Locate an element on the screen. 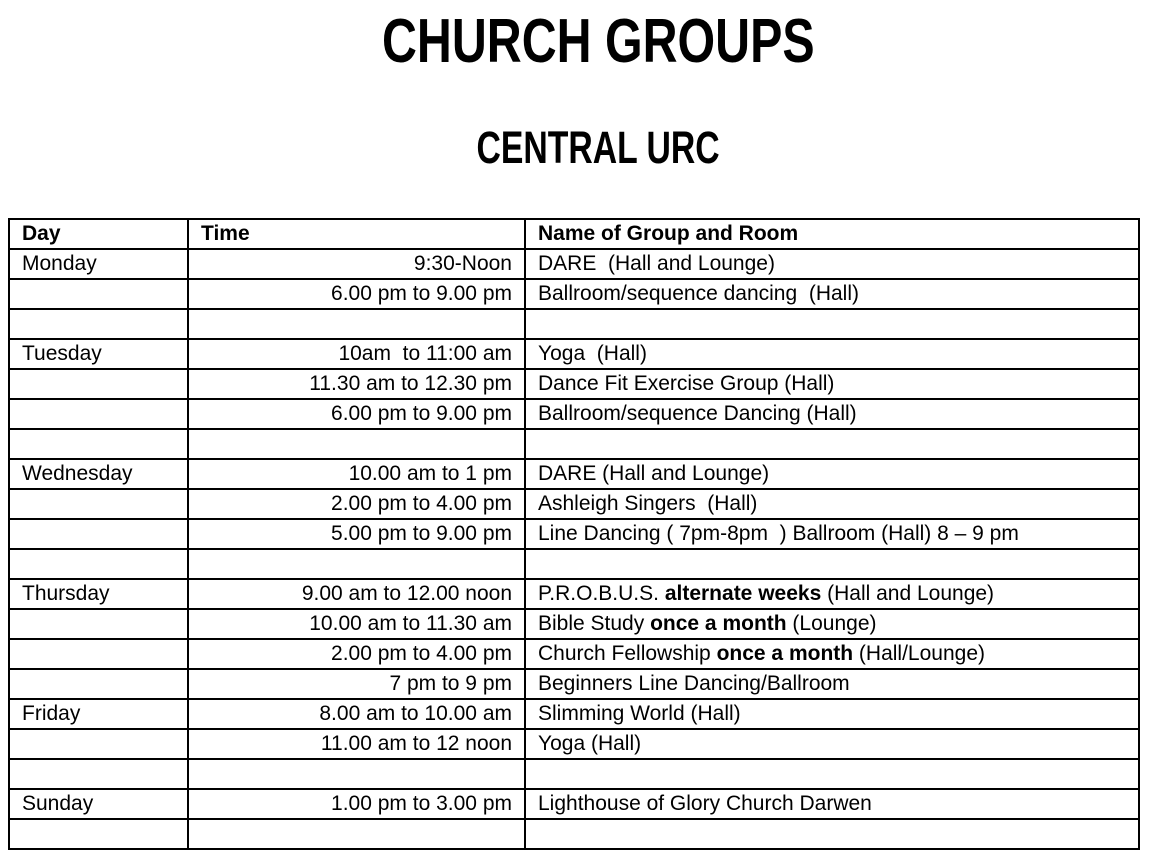 The height and width of the screenshot is (856, 1156). time-cell: 6.00 pm to 9.00 pm is located at coordinates (356, 294).